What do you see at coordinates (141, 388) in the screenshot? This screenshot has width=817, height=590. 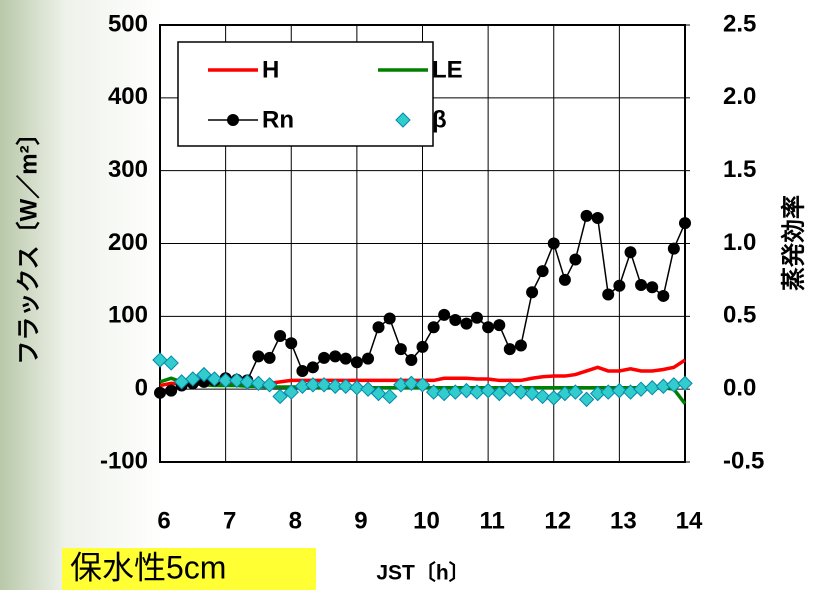 I see `y-tick-label: 0` at bounding box center [141, 388].